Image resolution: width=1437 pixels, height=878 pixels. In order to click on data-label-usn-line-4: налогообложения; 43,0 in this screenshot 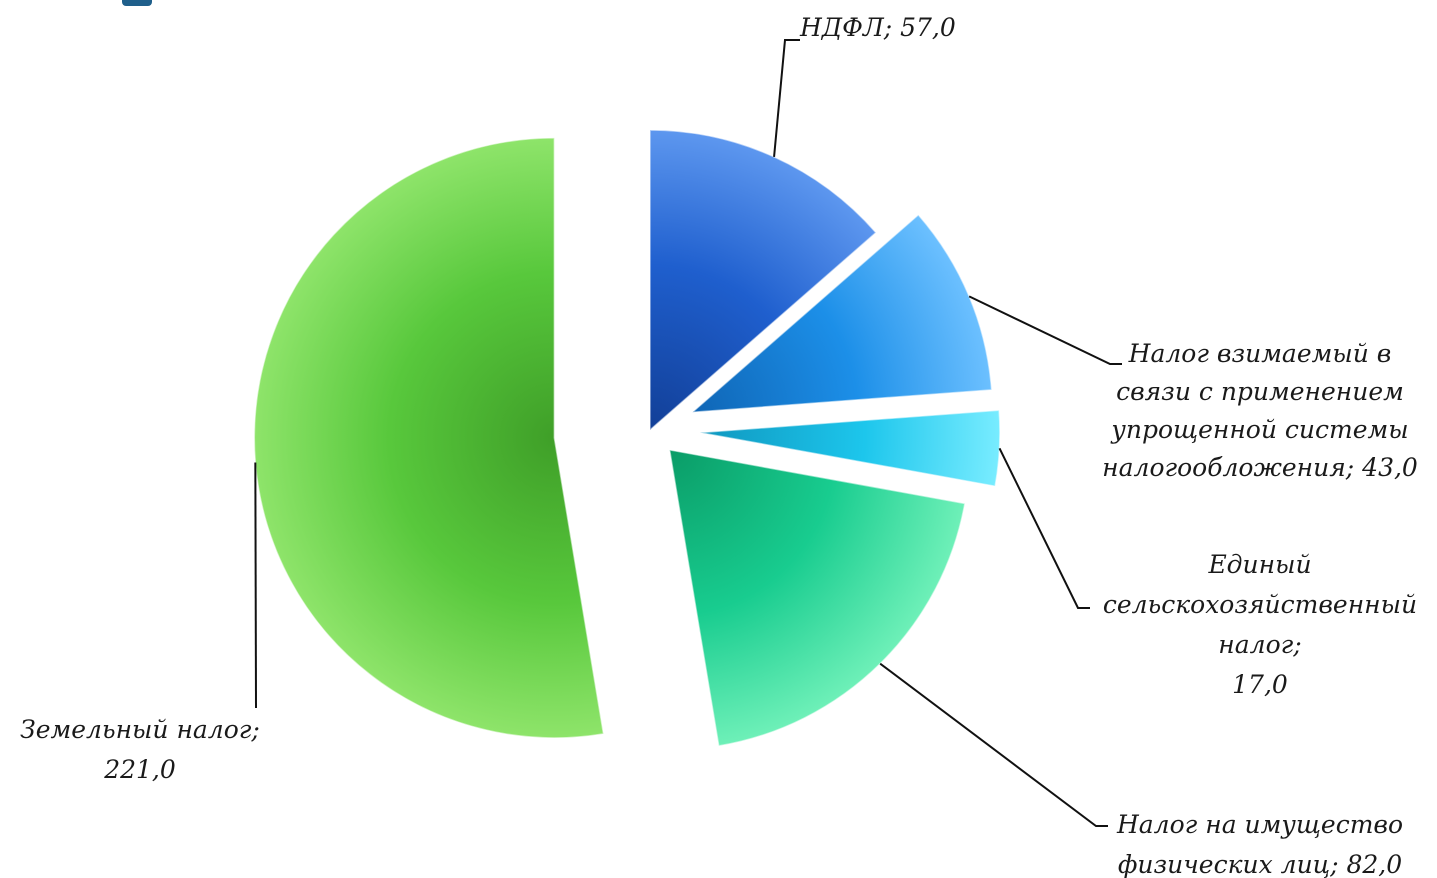, I will do `click(1260, 467)`.